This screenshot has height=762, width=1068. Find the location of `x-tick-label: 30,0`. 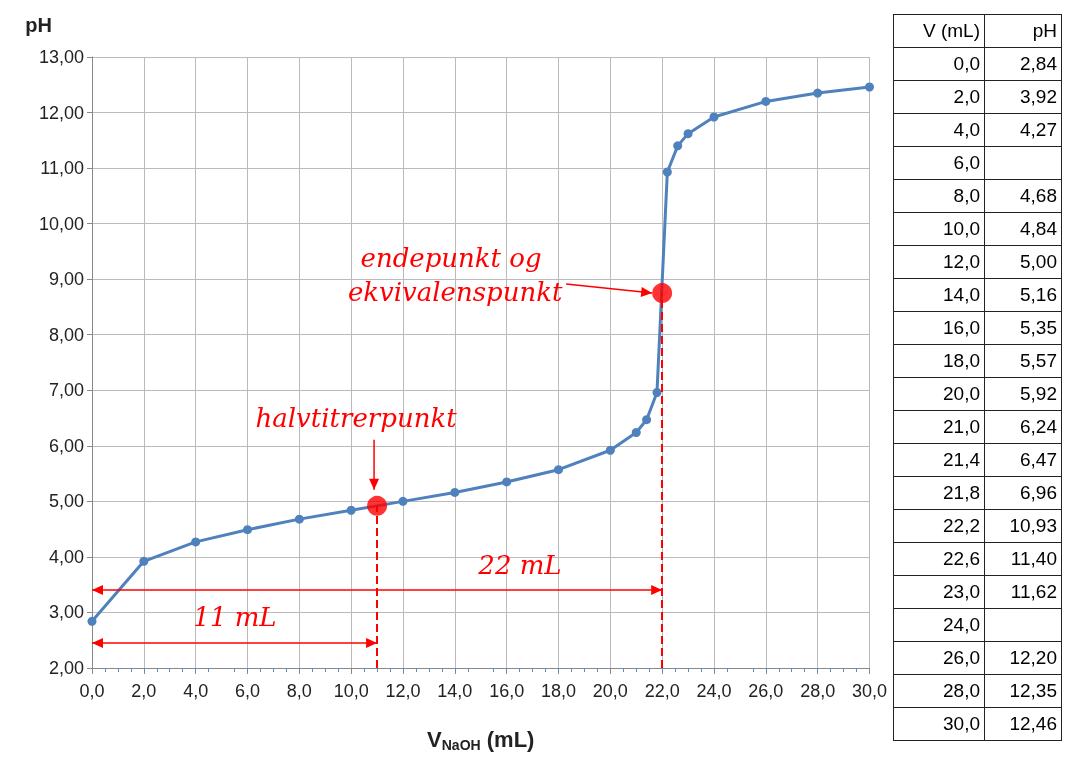

x-tick-label: 30,0 is located at coordinates (869, 691).